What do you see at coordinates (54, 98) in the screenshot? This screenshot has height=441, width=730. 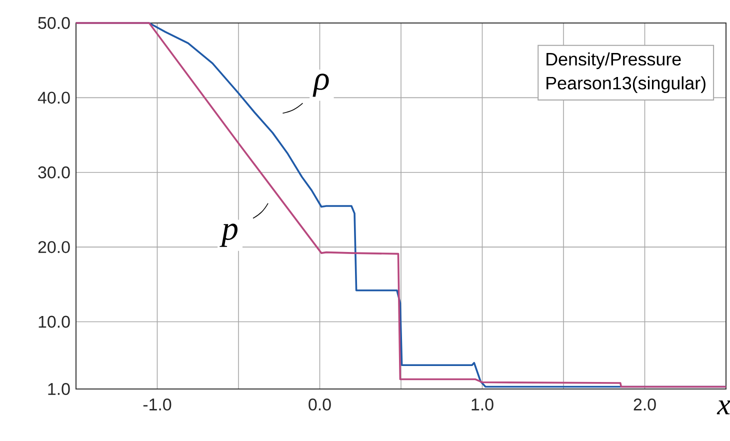 I see `y-tick-label: 40.0` at bounding box center [54, 98].